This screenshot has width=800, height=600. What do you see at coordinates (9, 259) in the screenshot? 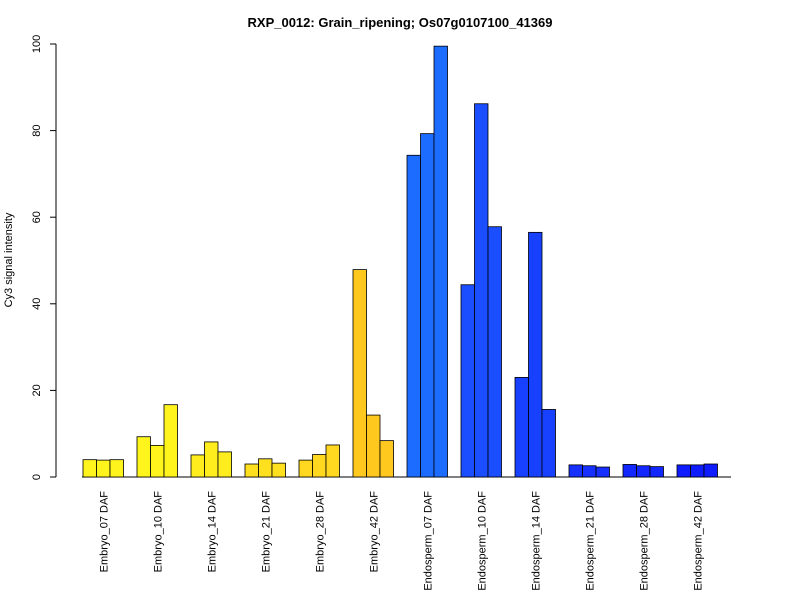
I see `y-axis-label: Cy3 signal intensity` at bounding box center [9, 259].